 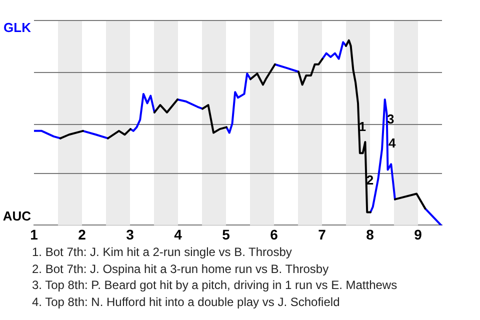 What do you see at coordinates (418, 234) in the screenshot?
I see `x-tick-label: 9` at bounding box center [418, 234].